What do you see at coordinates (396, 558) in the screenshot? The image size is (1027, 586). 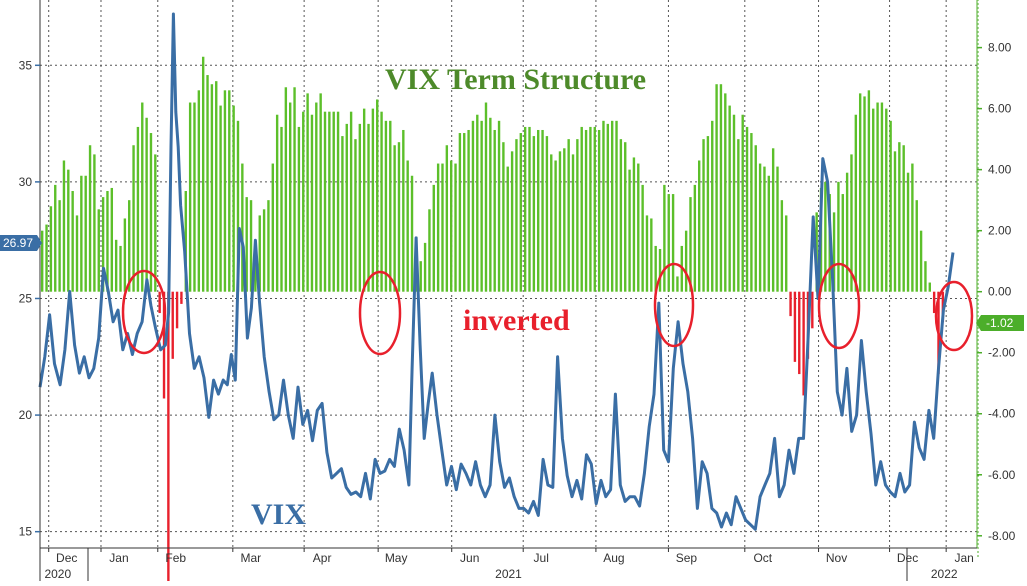 I see `month-label: May` at bounding box center [396, 558].